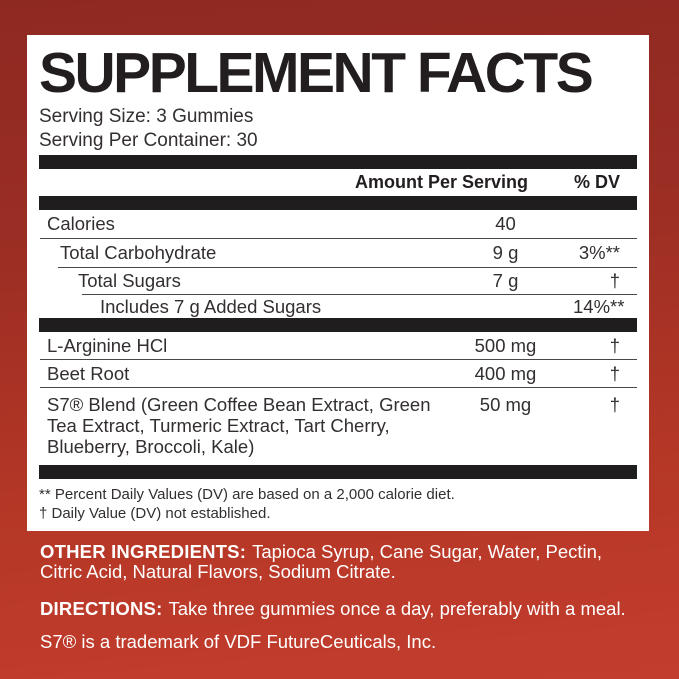 This screenshot has width=679, height=679. I want to click on table-row-added-sugars: Includes 7 g Added Sugars 14%**, so click(338, 306).